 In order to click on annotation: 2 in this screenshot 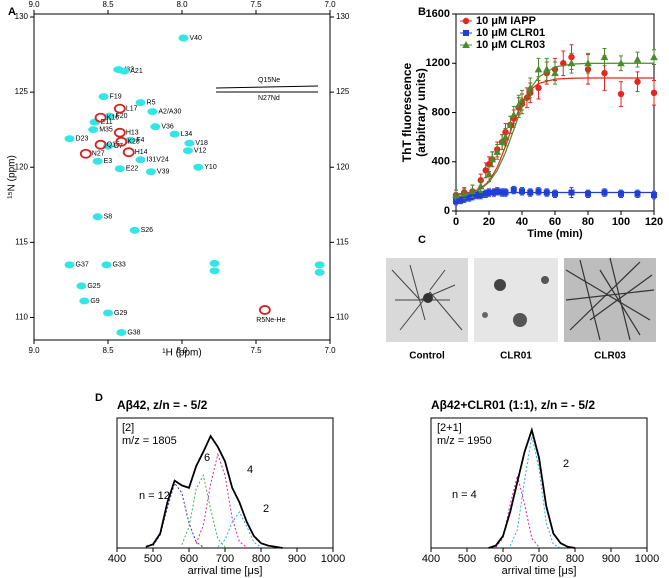, I will do `click(266, 509)`.